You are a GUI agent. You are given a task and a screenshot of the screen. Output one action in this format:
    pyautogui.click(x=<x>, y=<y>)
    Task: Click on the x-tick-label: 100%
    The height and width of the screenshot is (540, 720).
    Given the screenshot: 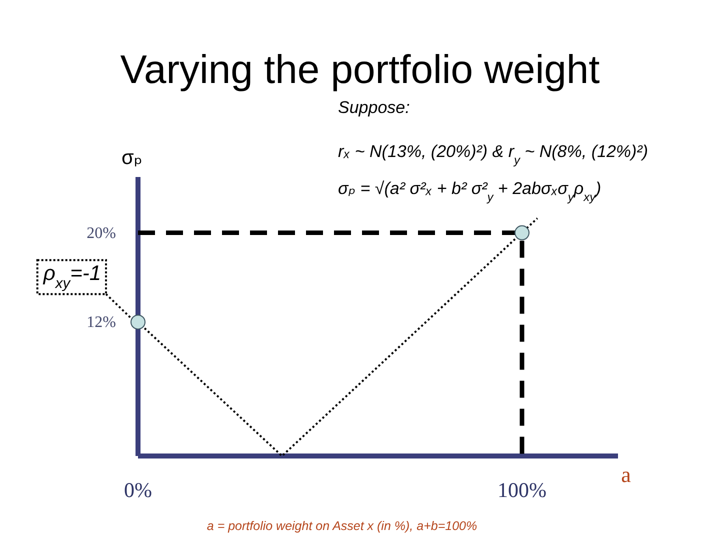 What is the action you would take?
    pyautogui.click(x=522, y=490)
    